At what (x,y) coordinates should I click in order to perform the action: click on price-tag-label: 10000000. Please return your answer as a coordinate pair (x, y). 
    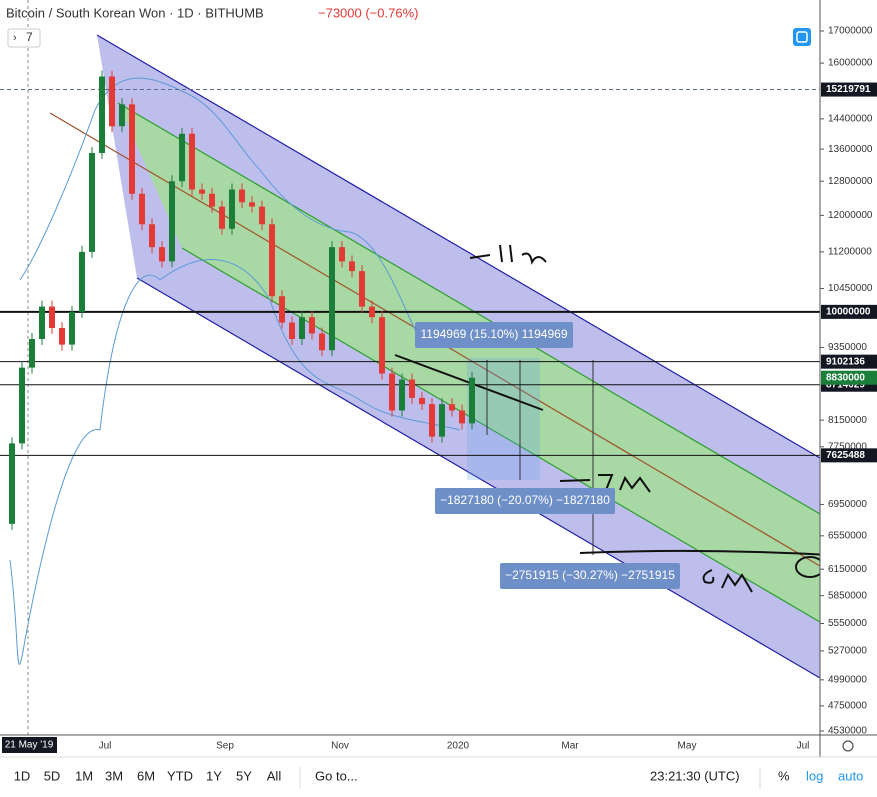
    Looking at the image, I should click on (848, 312).